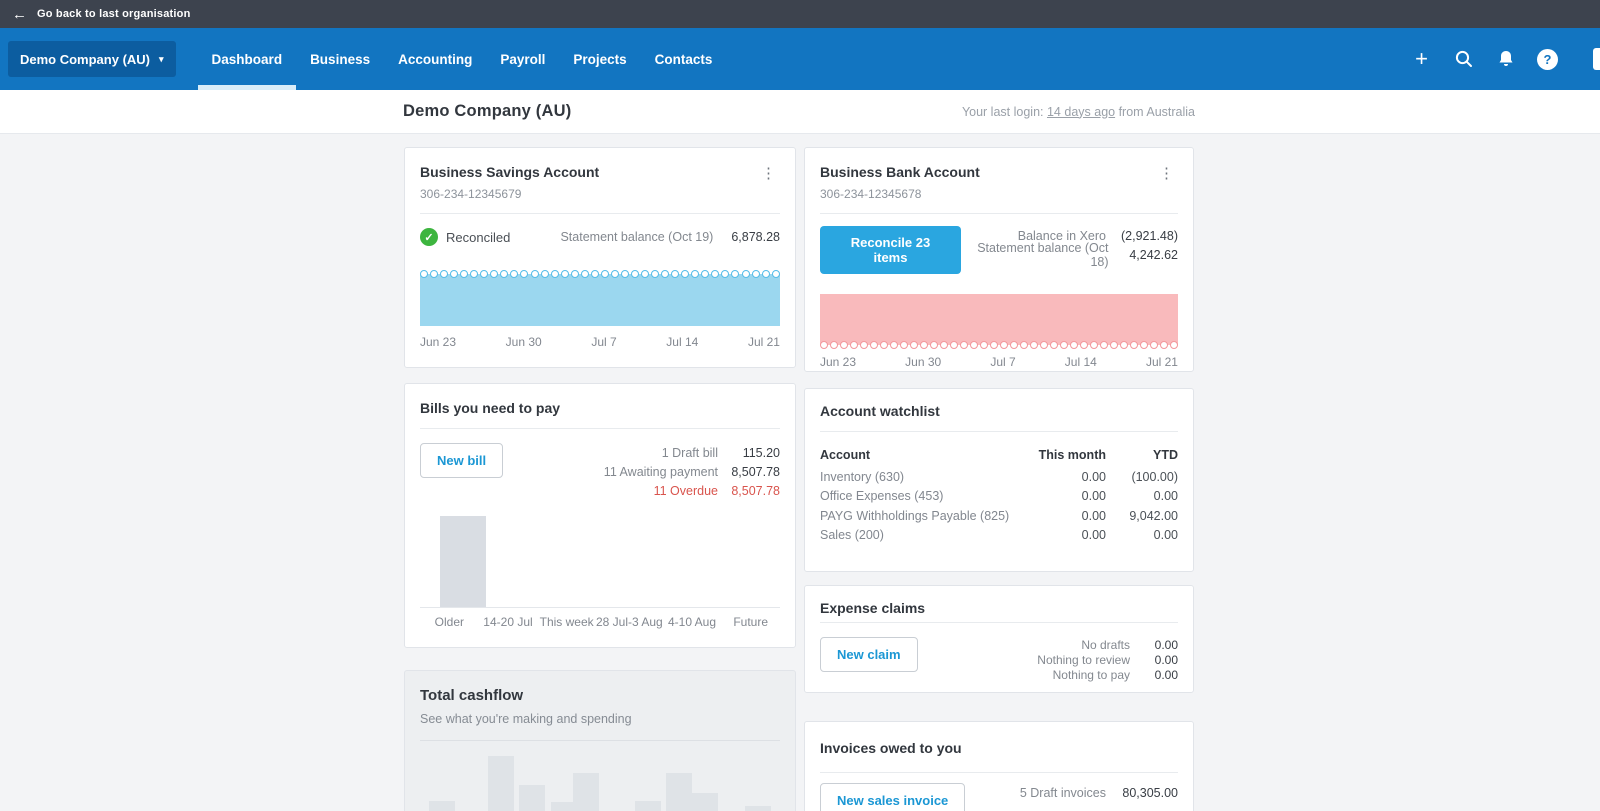  Describe the element at coordinates (683, 59) in the screenshot. I see `nav-item-contacts: Contacts` at that location.